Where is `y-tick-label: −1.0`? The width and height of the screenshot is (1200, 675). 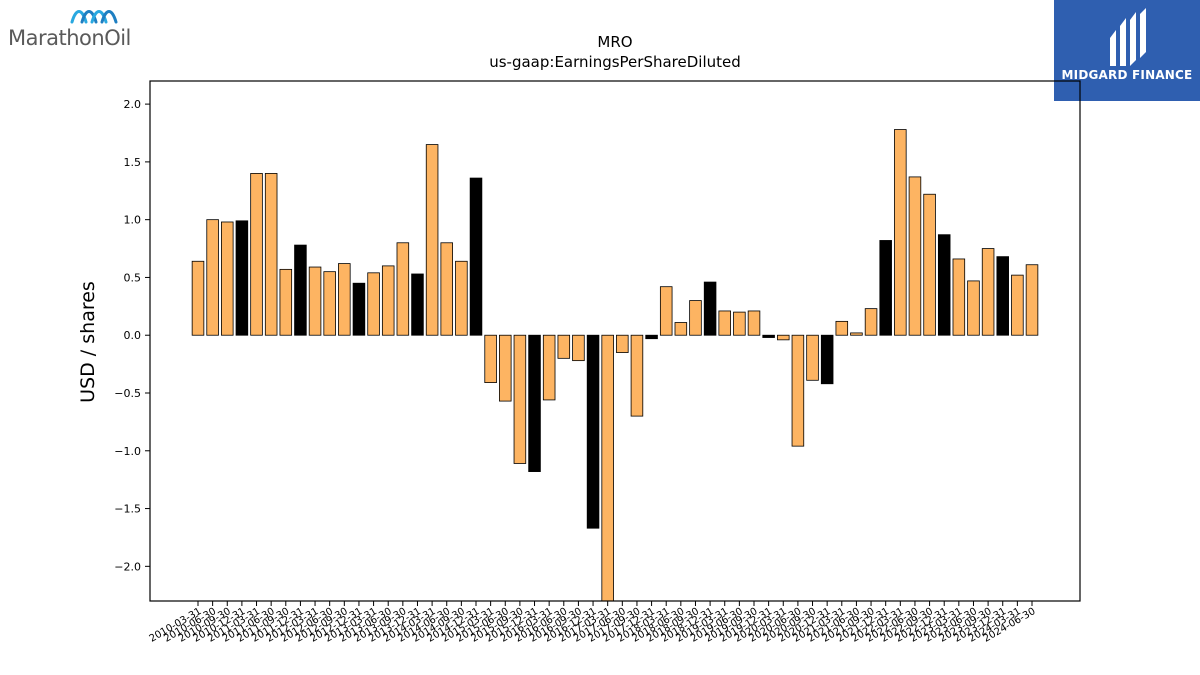 y-tick-label: −1.0 is located at coordinates (127, 451).